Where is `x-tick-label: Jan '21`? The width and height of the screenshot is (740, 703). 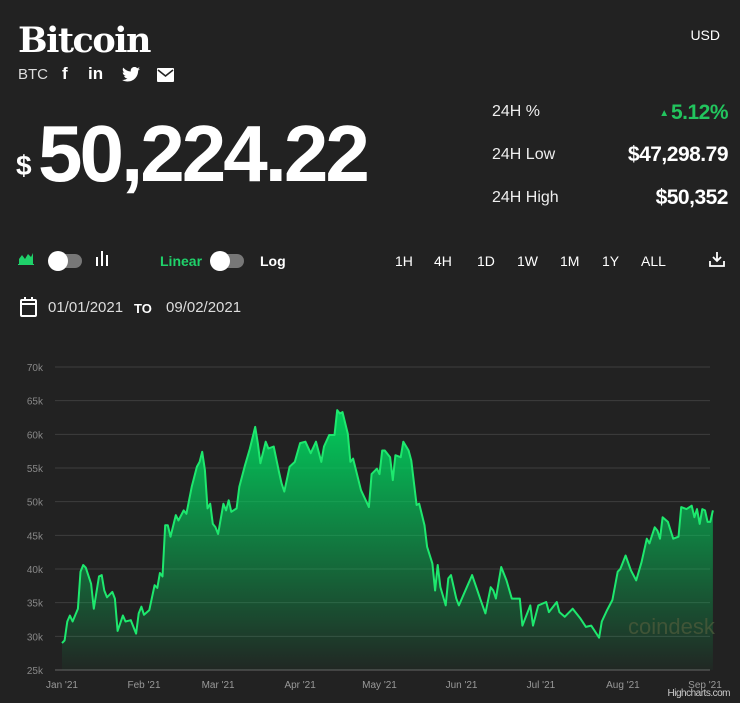 x-tick-label: Jan '21 is located at coordinates (62, 685).